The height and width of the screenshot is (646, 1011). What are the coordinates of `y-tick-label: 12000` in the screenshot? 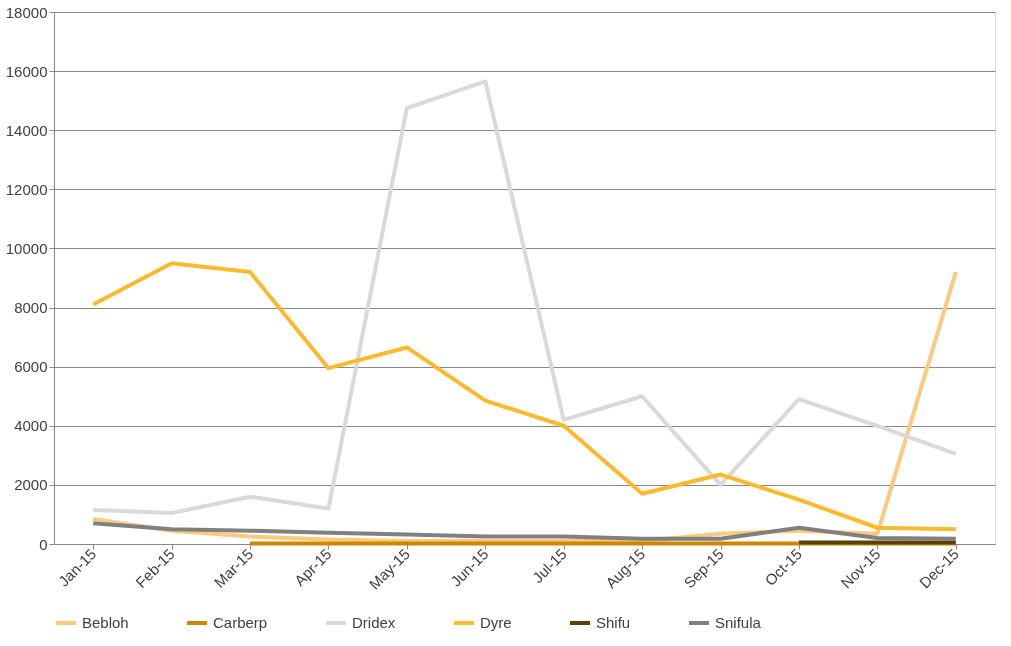 It's located at (26, 189).